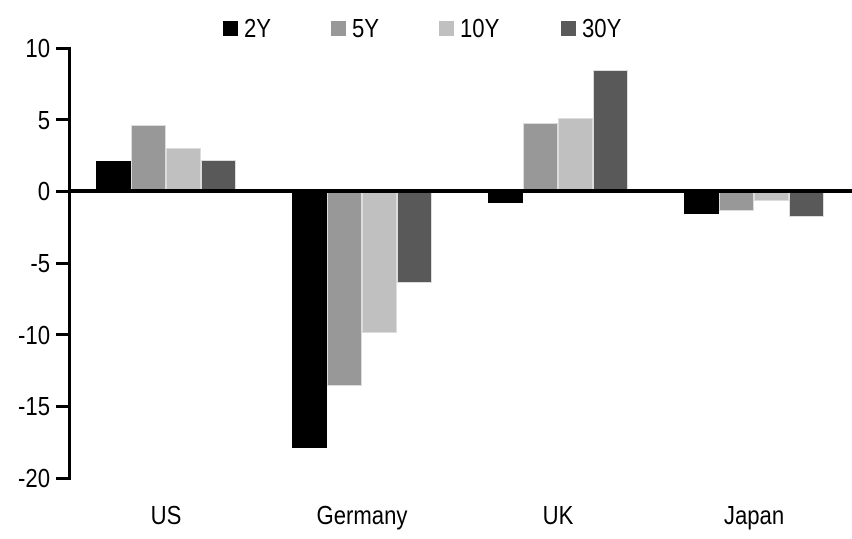 The image size is (852, 539). I want to click on bar-japan-2y, so click(701, 203).